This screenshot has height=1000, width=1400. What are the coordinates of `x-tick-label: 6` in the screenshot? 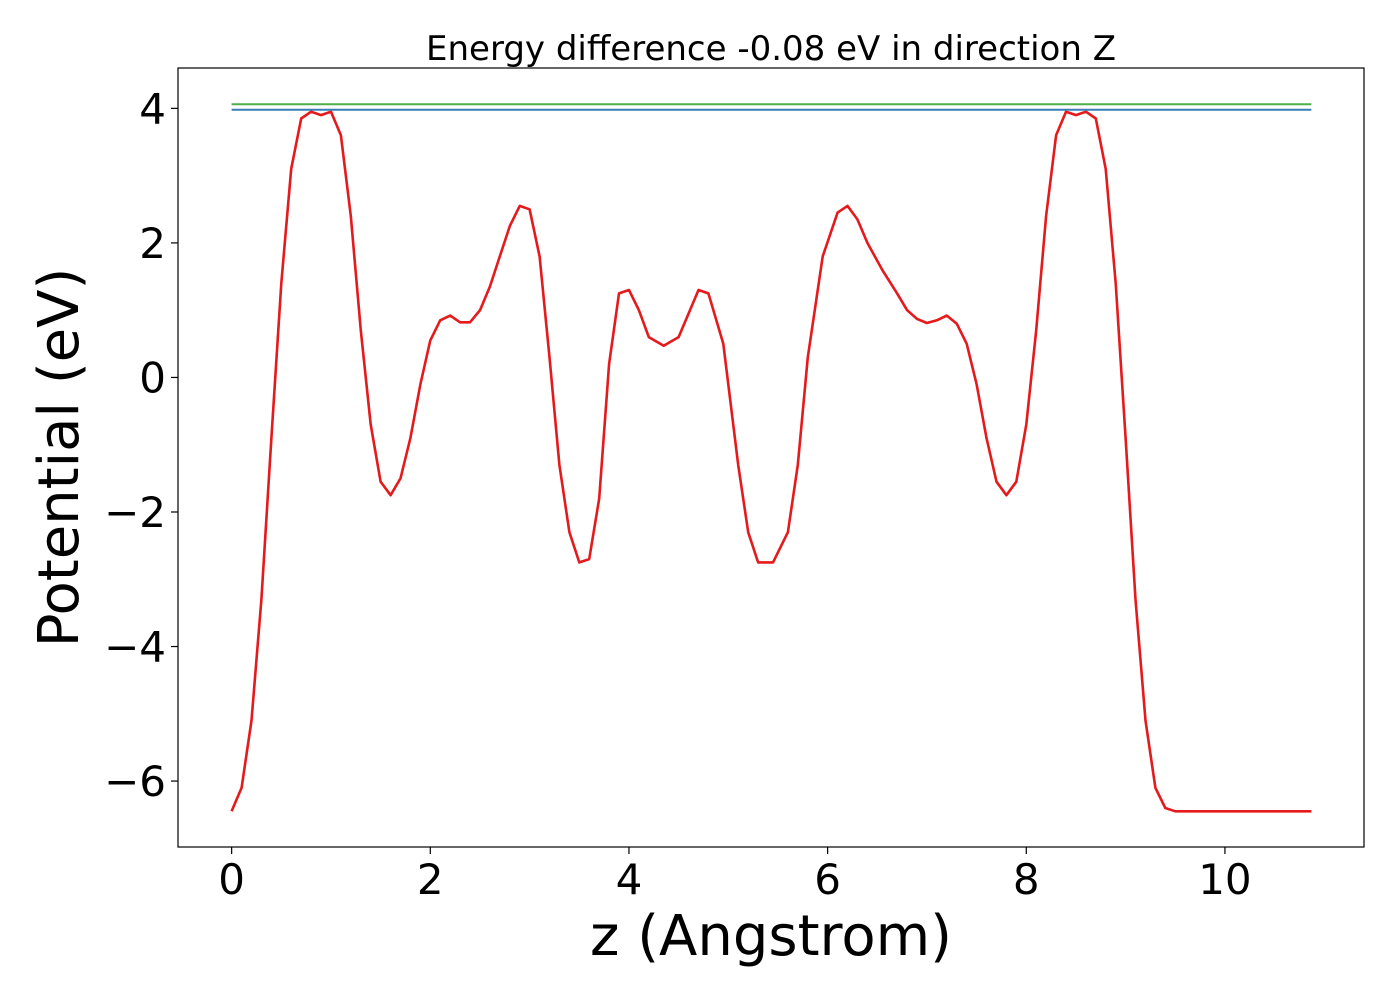 It's located at (827, 879).